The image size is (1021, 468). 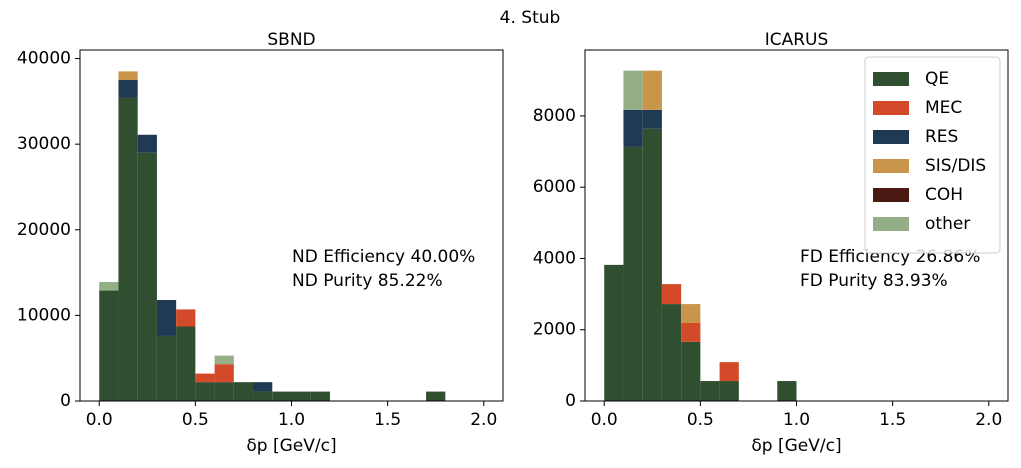 What do you see at coordinates (797, 40) in the screenshot?
I see `axes-title: ICARUS` at bounding box center [797, 40].